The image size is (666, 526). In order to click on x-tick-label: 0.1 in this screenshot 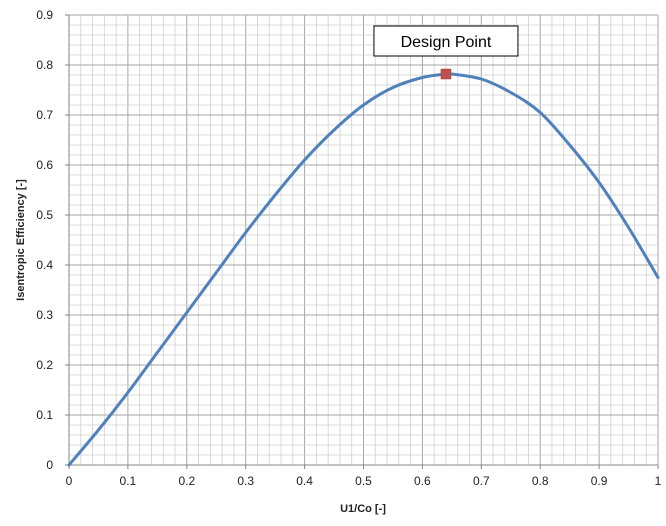, I will do `click(128, 481)`.